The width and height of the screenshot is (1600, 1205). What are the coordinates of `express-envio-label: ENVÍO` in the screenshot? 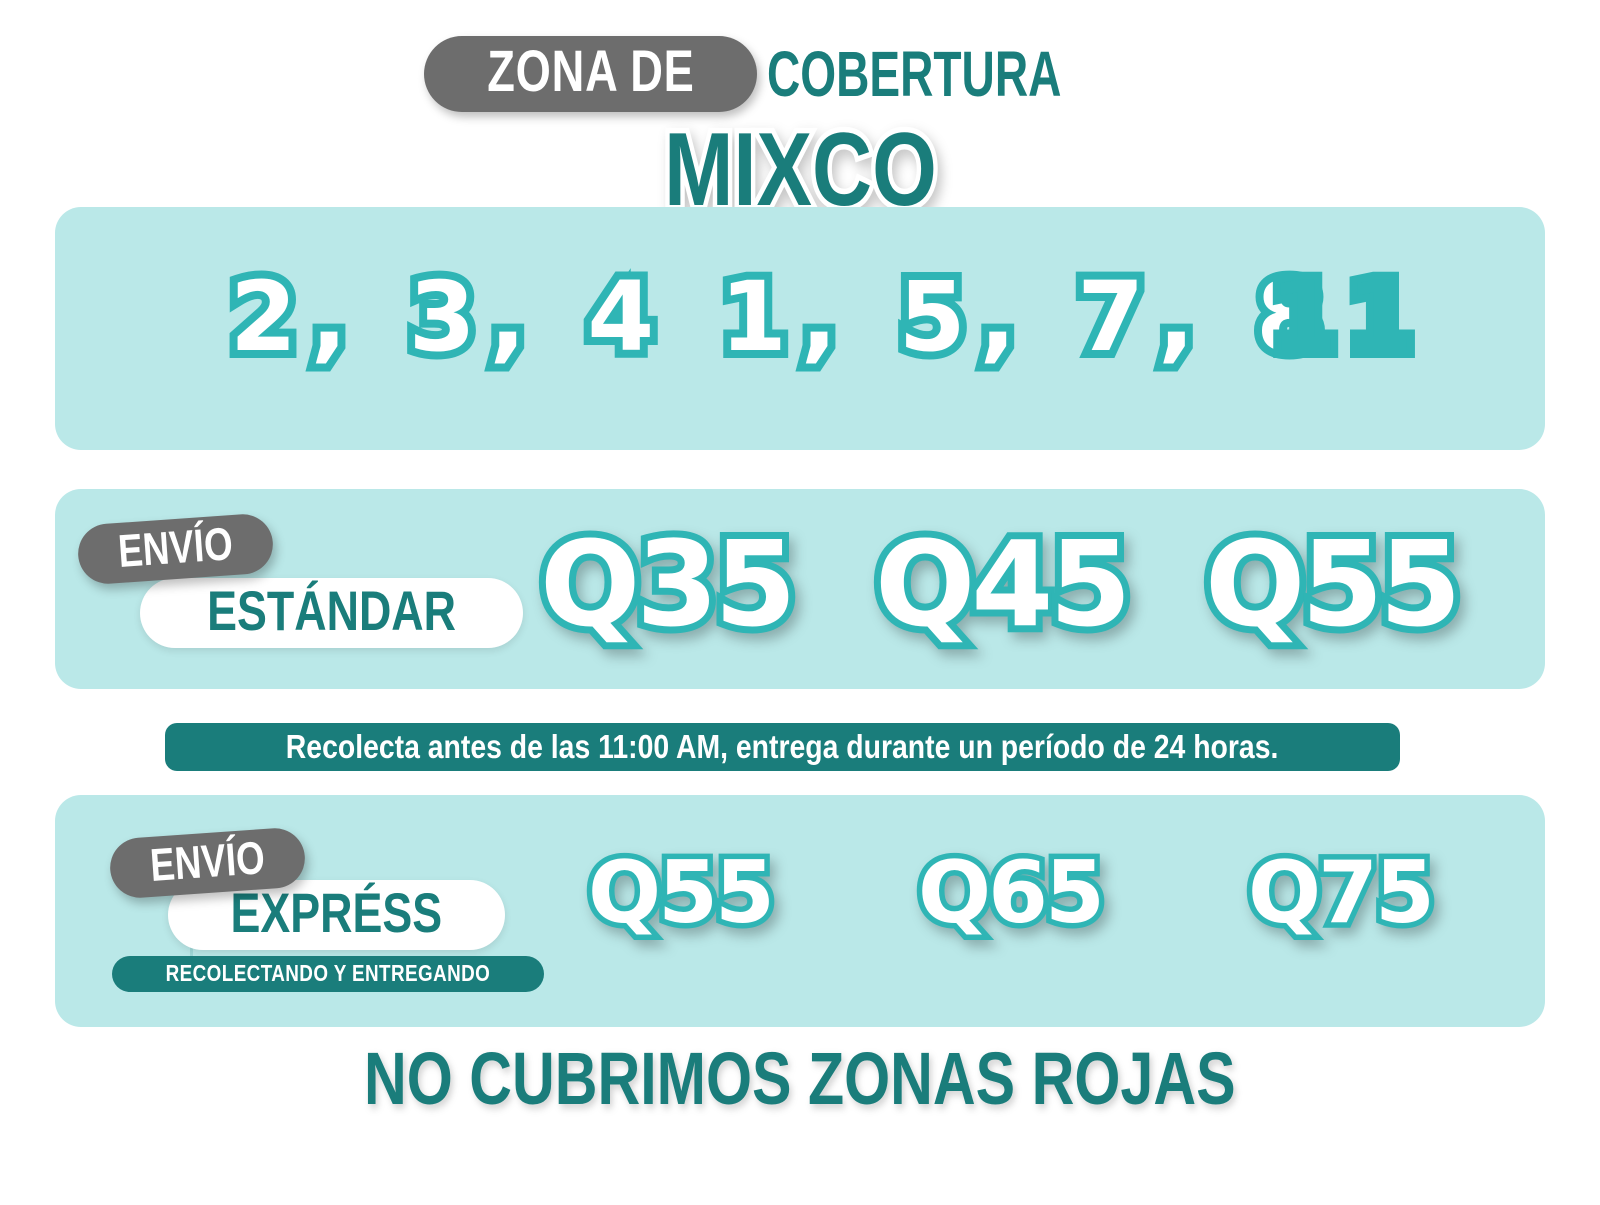 It's located at (207, 861).